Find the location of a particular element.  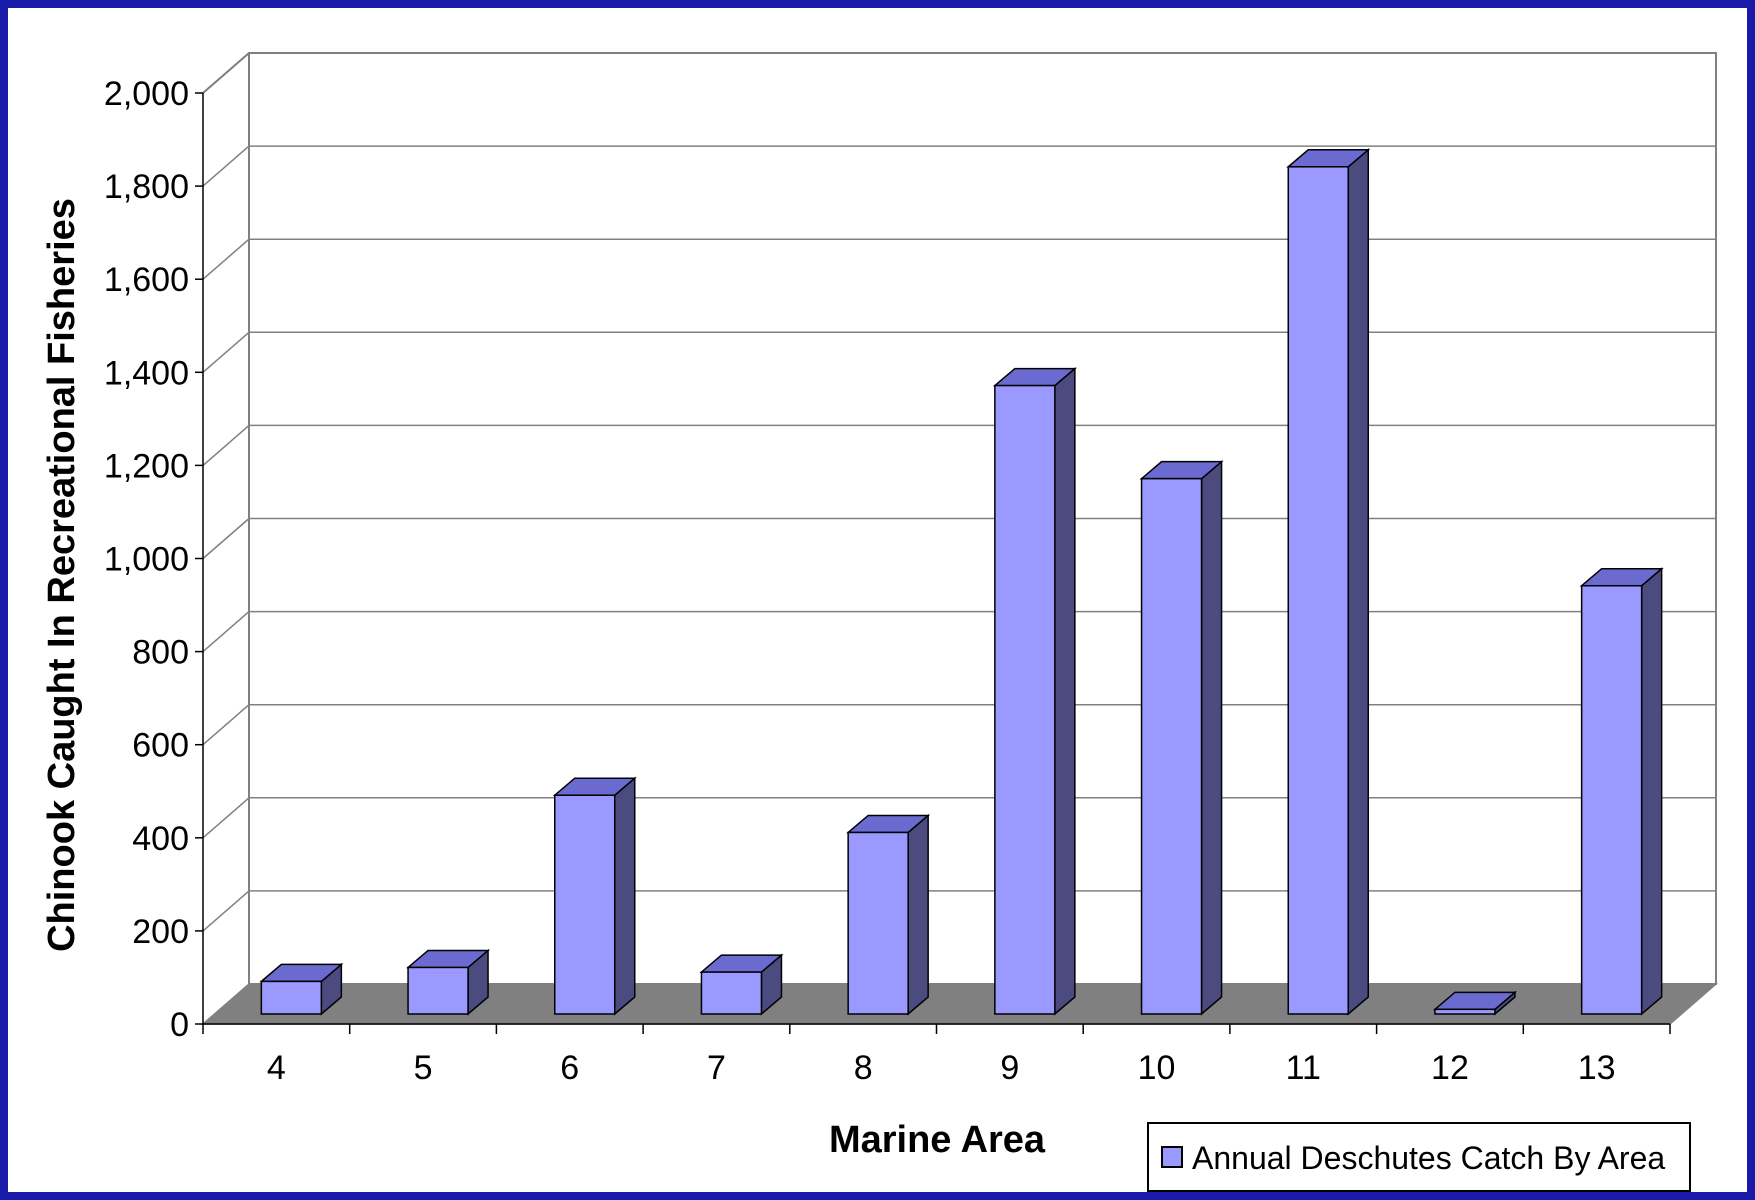

y-tick-label: 1,000 is located at coordinates (146, 560).